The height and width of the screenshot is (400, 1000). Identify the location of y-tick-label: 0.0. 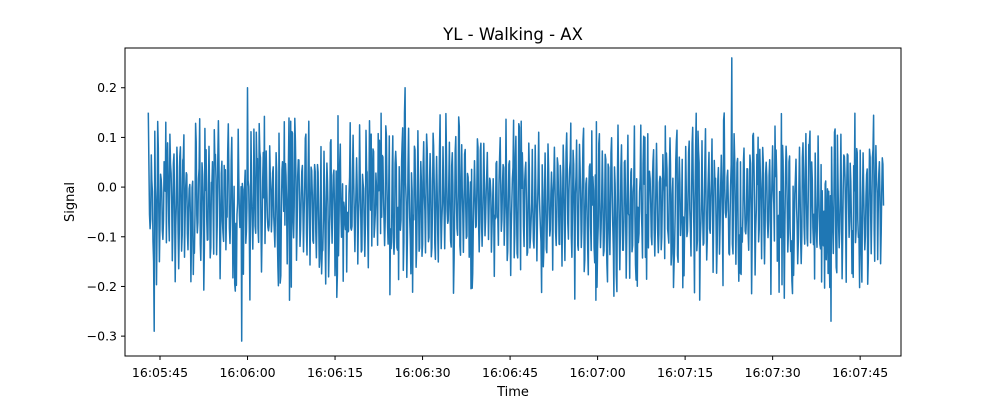
(107, 187).